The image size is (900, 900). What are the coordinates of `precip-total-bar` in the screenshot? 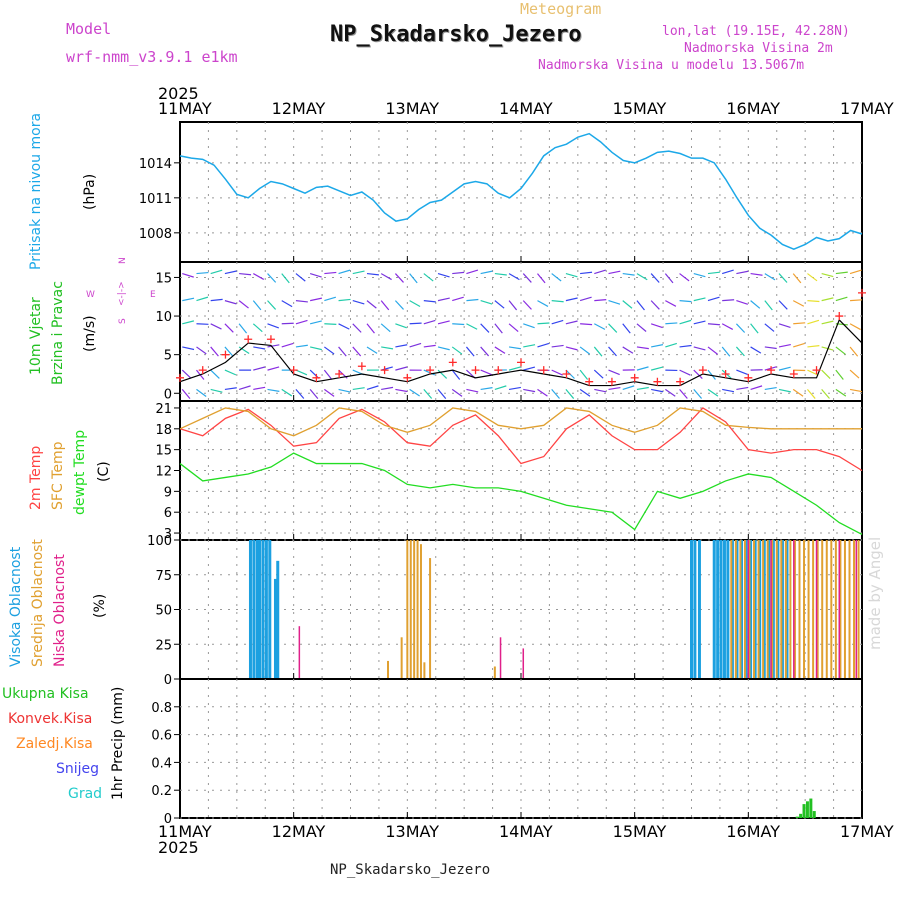 It's located at (814, 814).